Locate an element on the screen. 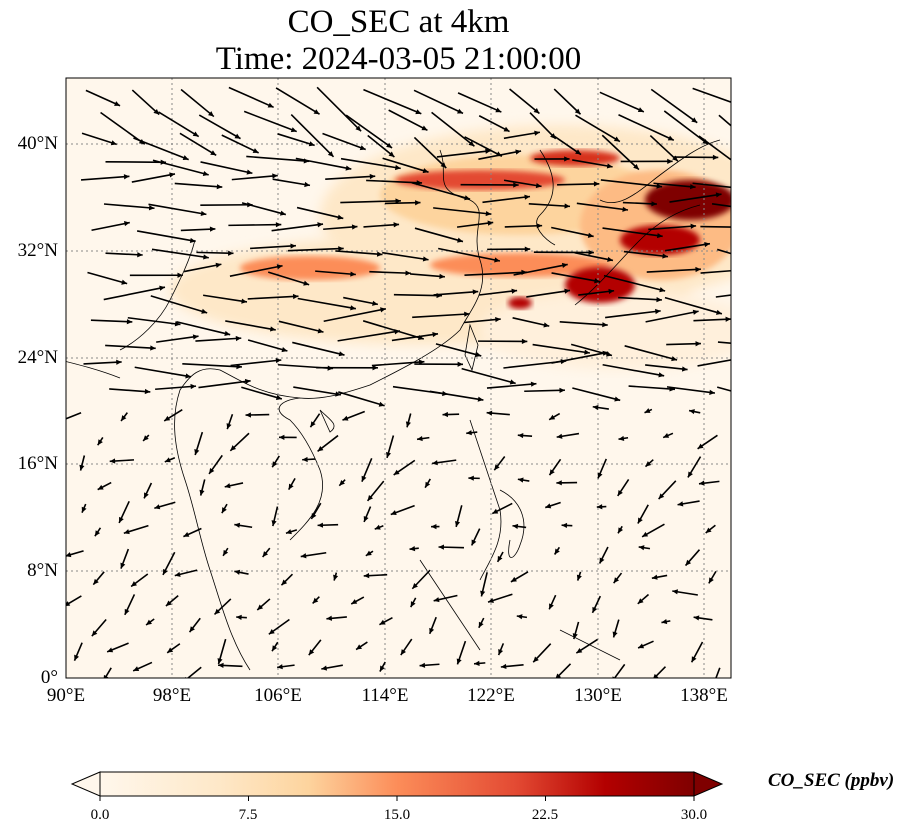  colorbar is located at coordinates (397, 786).